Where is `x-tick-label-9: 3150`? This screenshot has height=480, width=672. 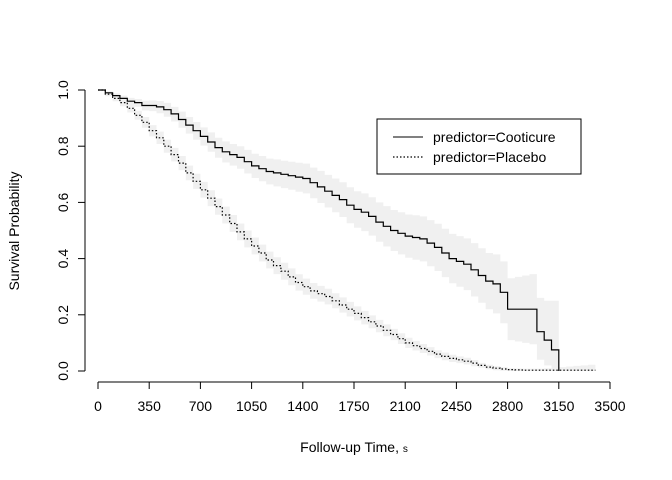
x-tick-label-9: 3150 is located at coordinates (558, 406).